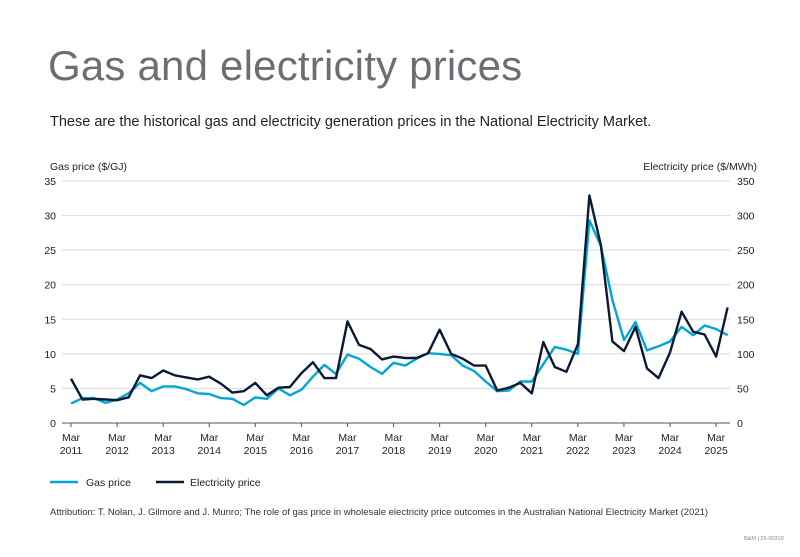 The image size is (800, 557). Describe the element at coordinates (50, 286) in the screenshot. I see `y-left-tick-label: 20` at that location.